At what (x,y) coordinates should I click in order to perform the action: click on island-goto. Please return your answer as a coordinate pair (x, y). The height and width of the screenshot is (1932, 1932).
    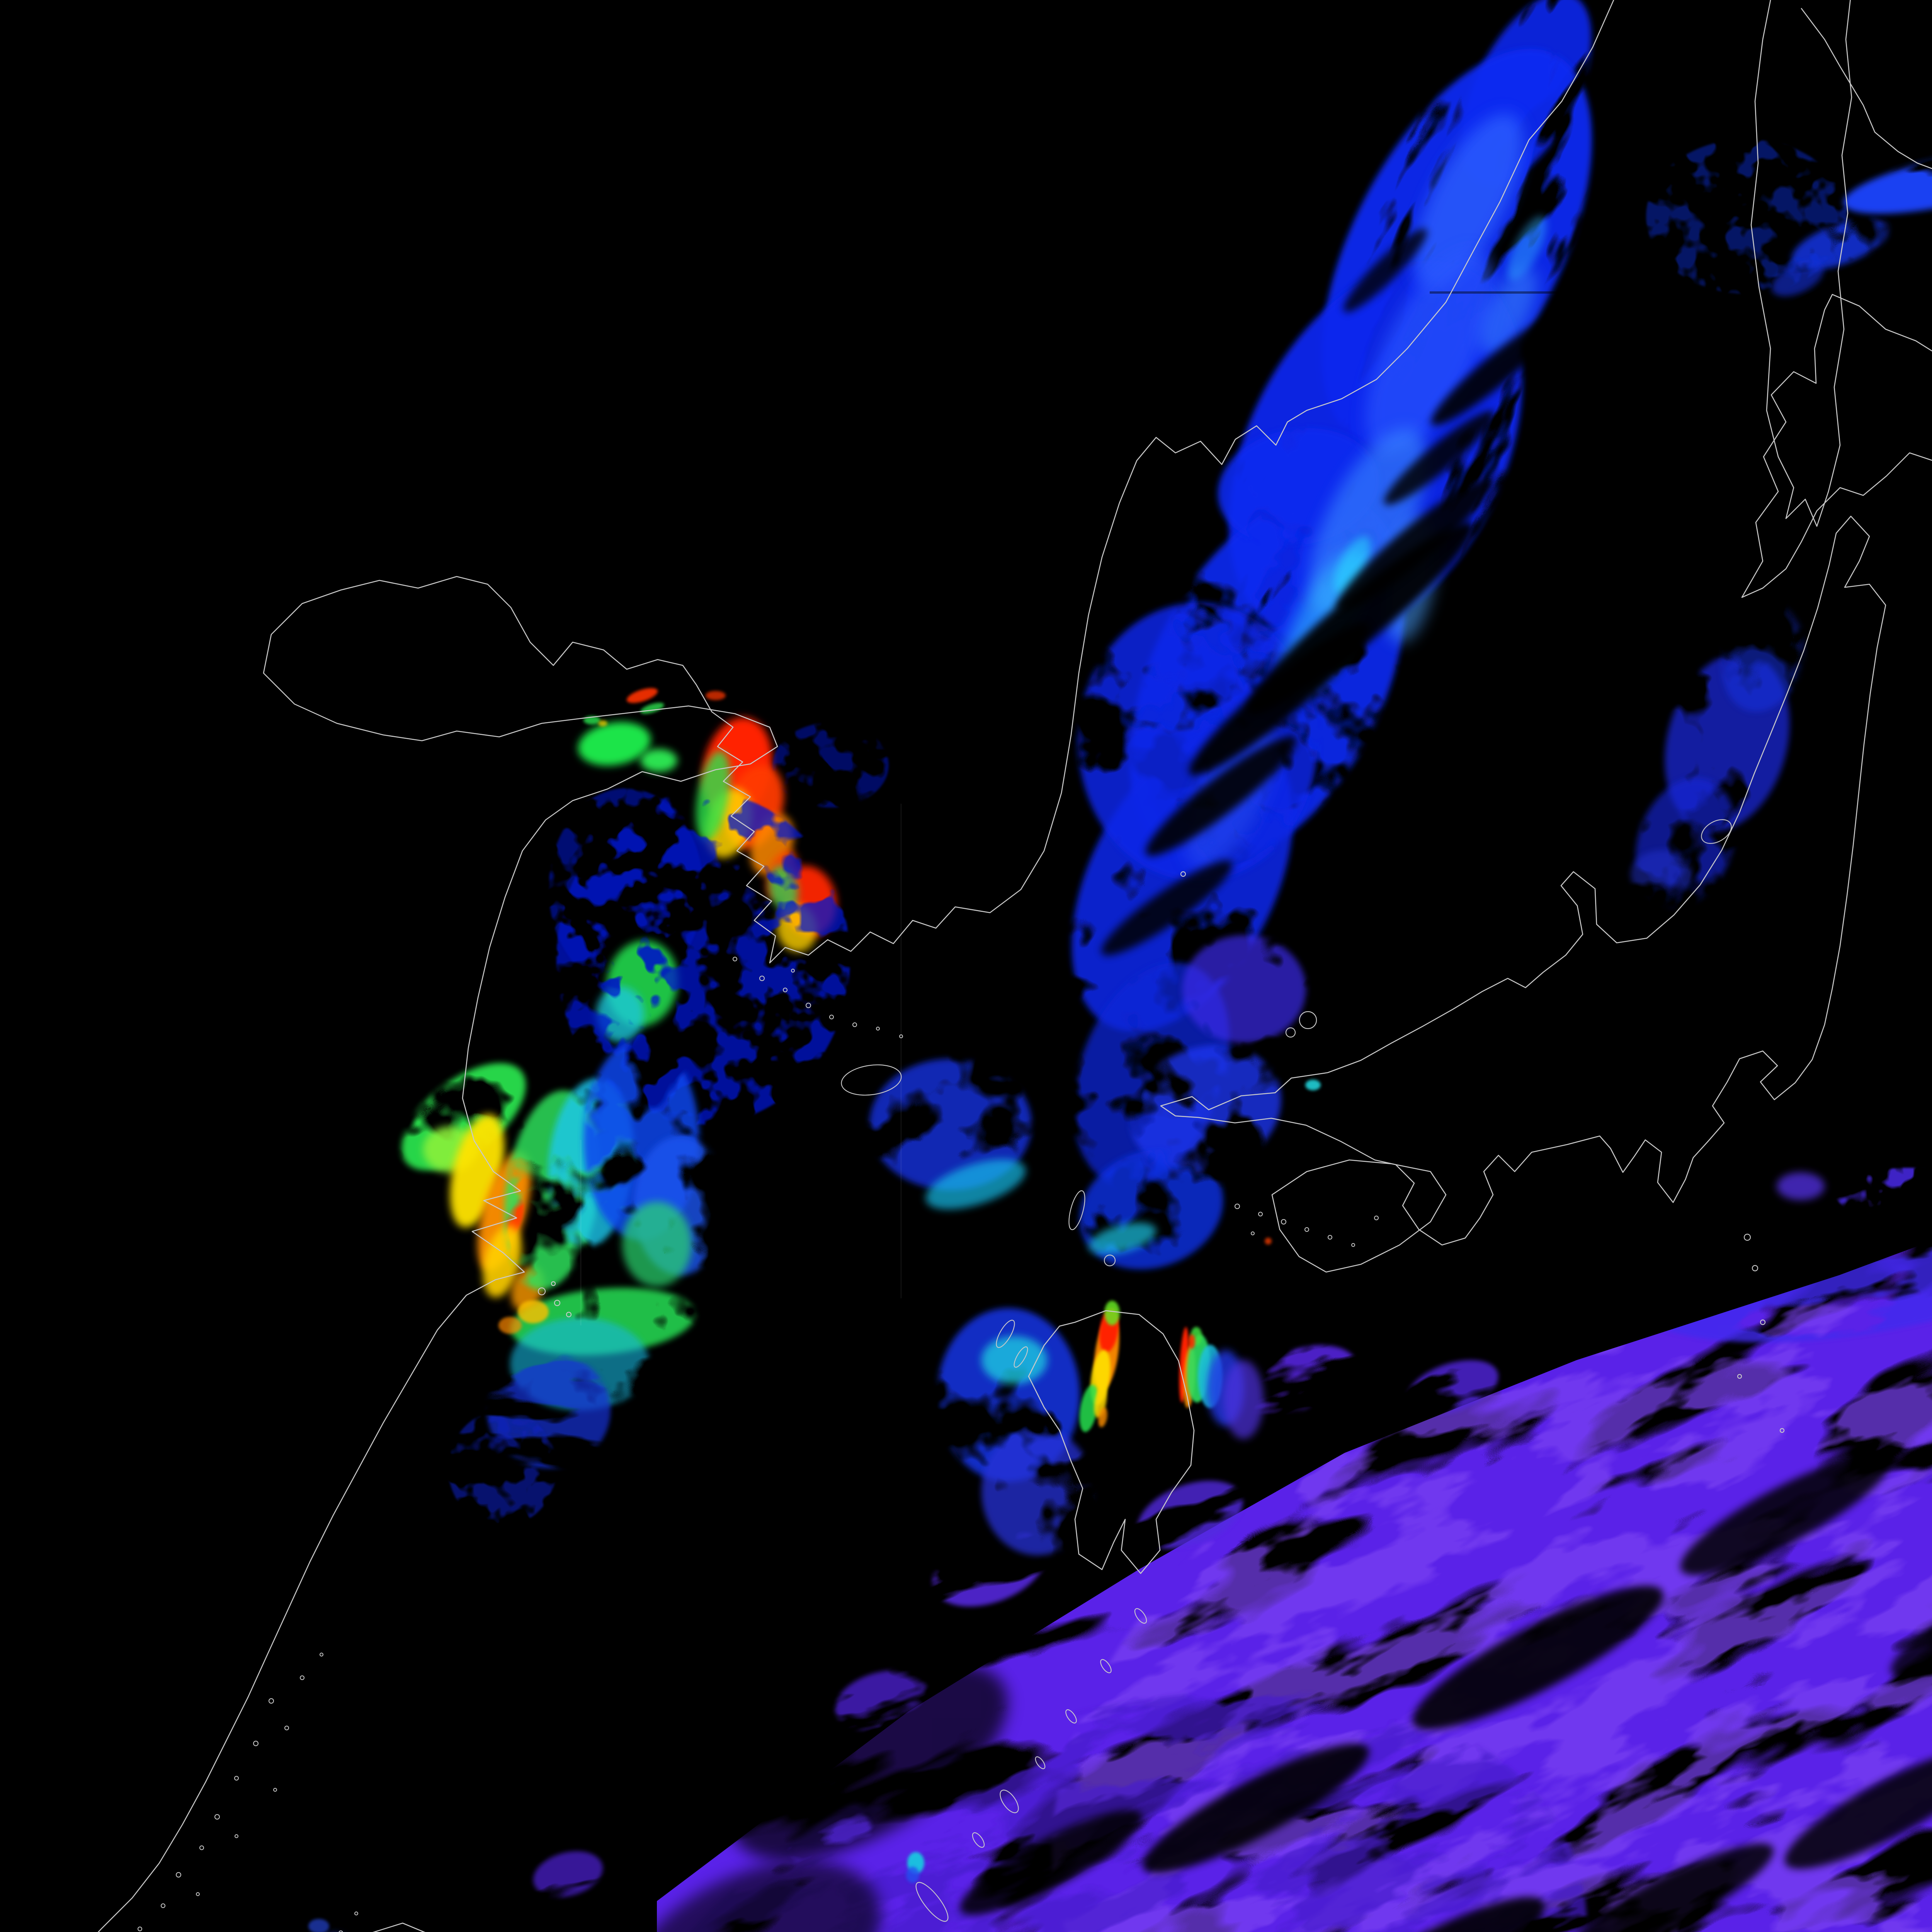
    Looking at the image, I should click on (1006, 1334).